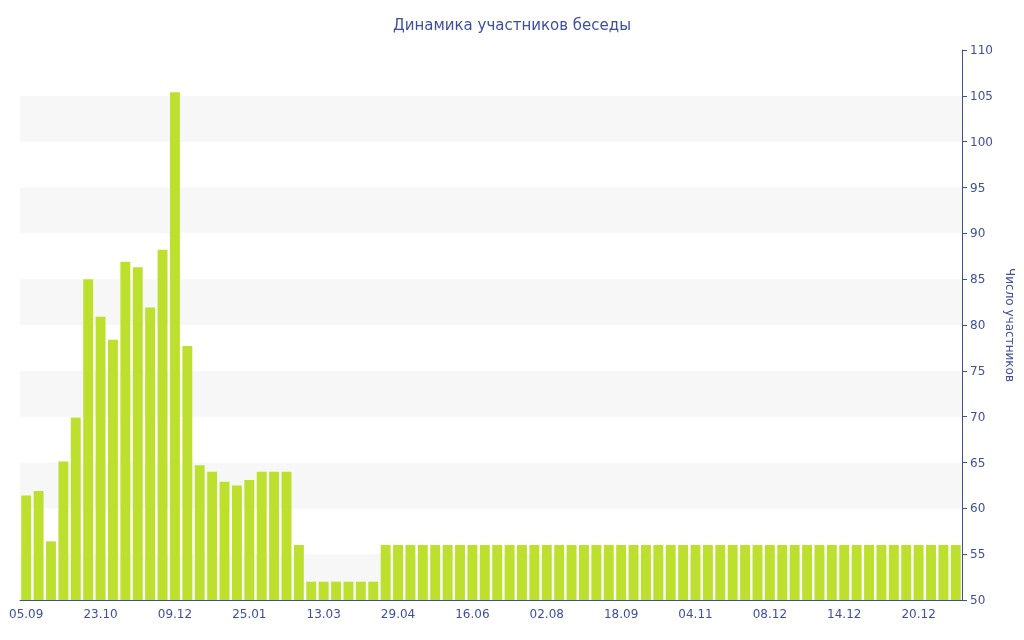  I want to click on x-tick-label: 02.08, so click(546, 614).